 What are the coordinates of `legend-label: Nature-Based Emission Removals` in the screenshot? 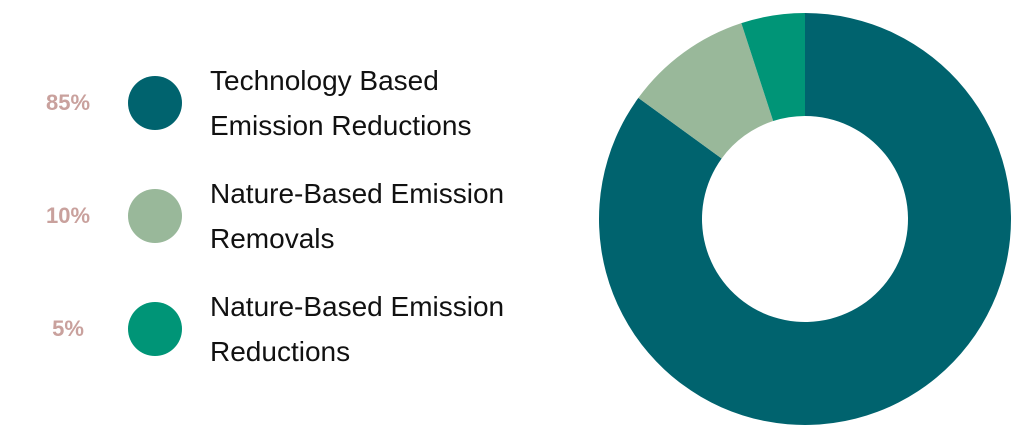 It's located at (357, 216).